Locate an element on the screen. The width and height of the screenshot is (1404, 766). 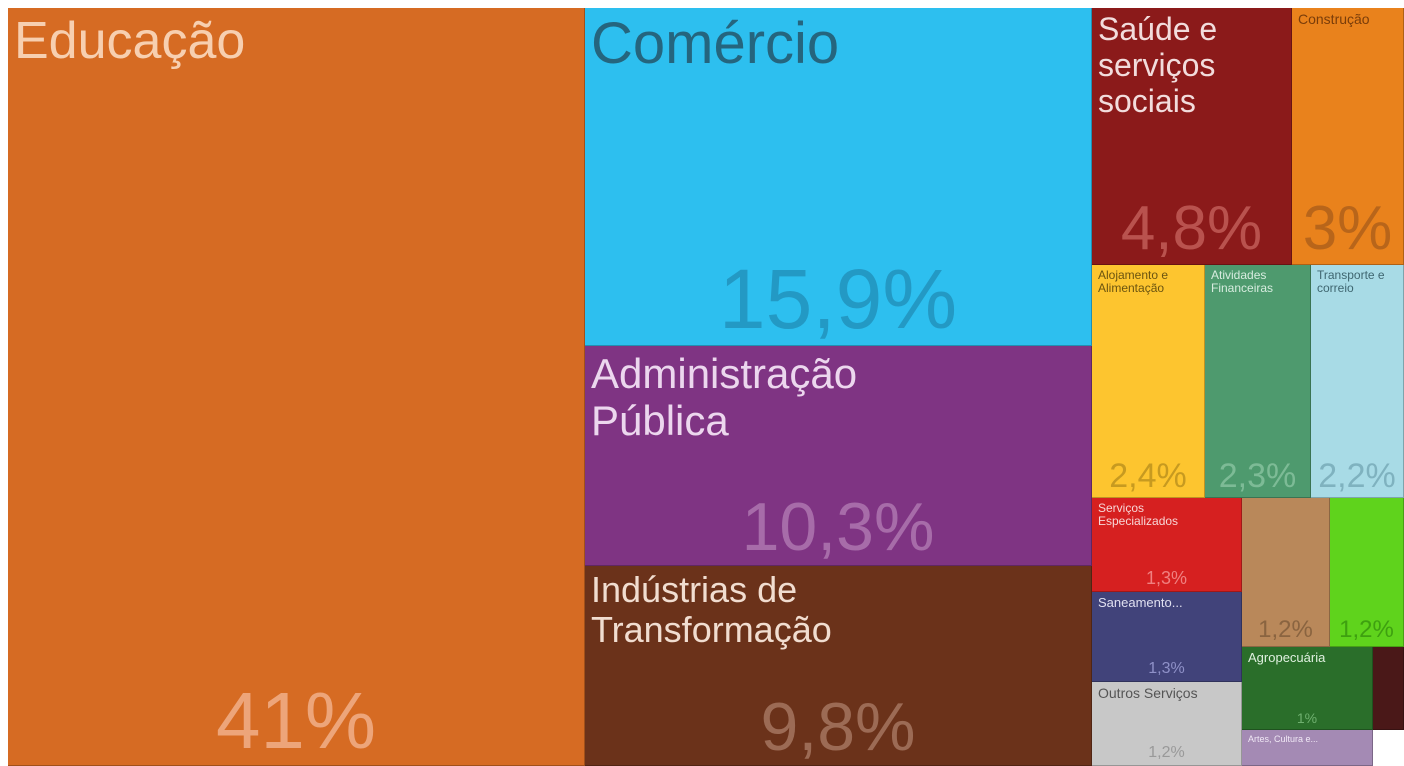
tile-label: Comércio is located at coordinates (715, 43).